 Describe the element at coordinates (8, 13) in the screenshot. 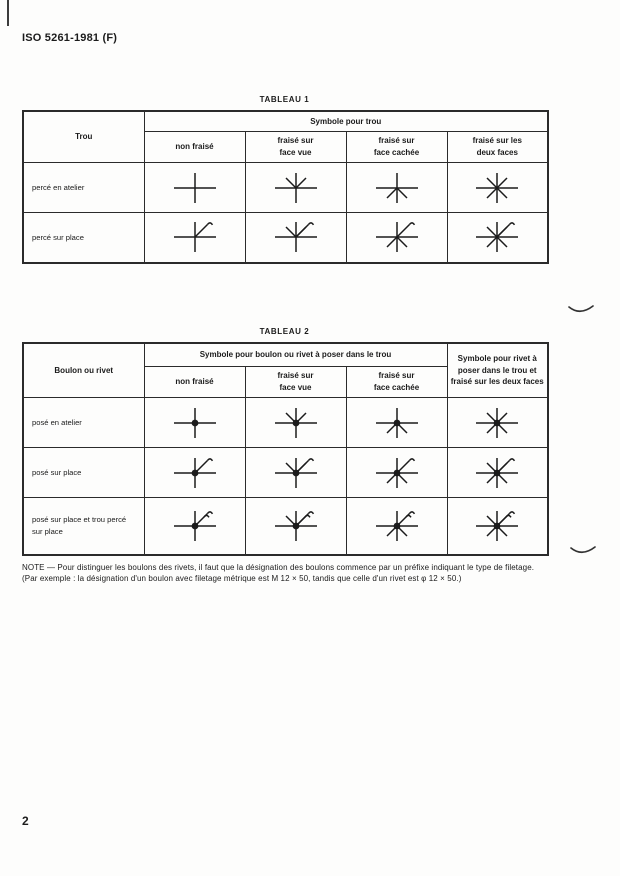

I see `scan-artifact-line` at that location.